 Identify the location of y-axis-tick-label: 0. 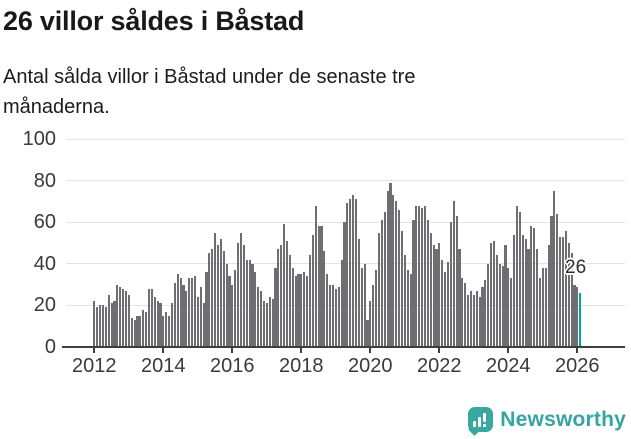
(50, 347).